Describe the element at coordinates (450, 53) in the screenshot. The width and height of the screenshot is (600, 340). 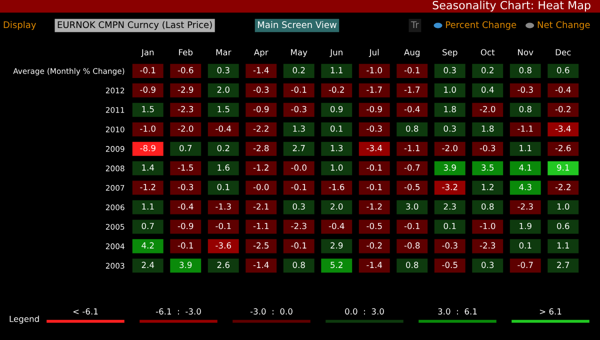
I see `x-tick-label: Sep` at that location.